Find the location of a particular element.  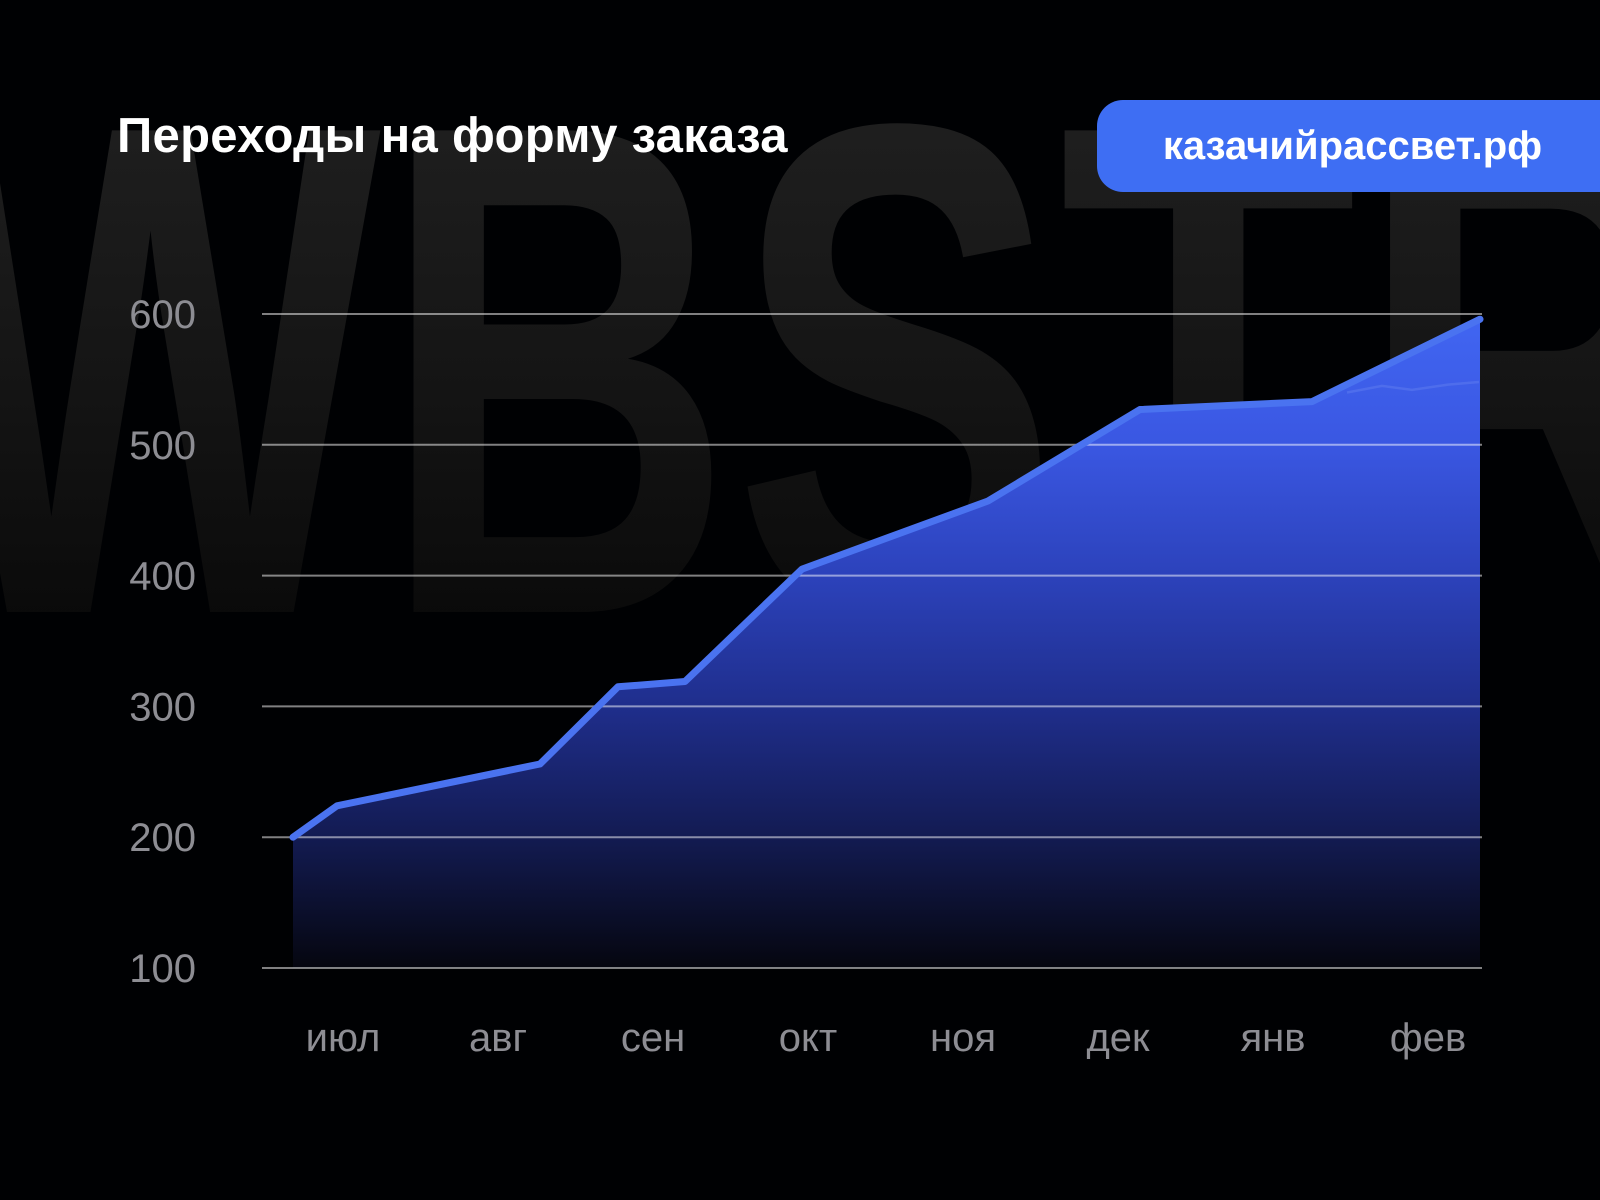

y-axis-tick-label: 200 is located at coordinates (162, 838).